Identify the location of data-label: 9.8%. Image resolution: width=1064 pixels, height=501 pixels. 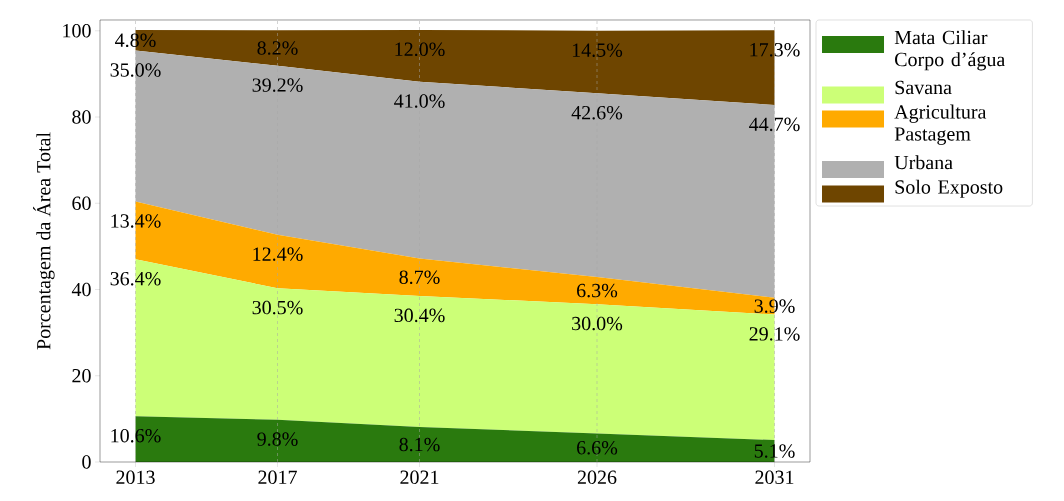
(277, 439).